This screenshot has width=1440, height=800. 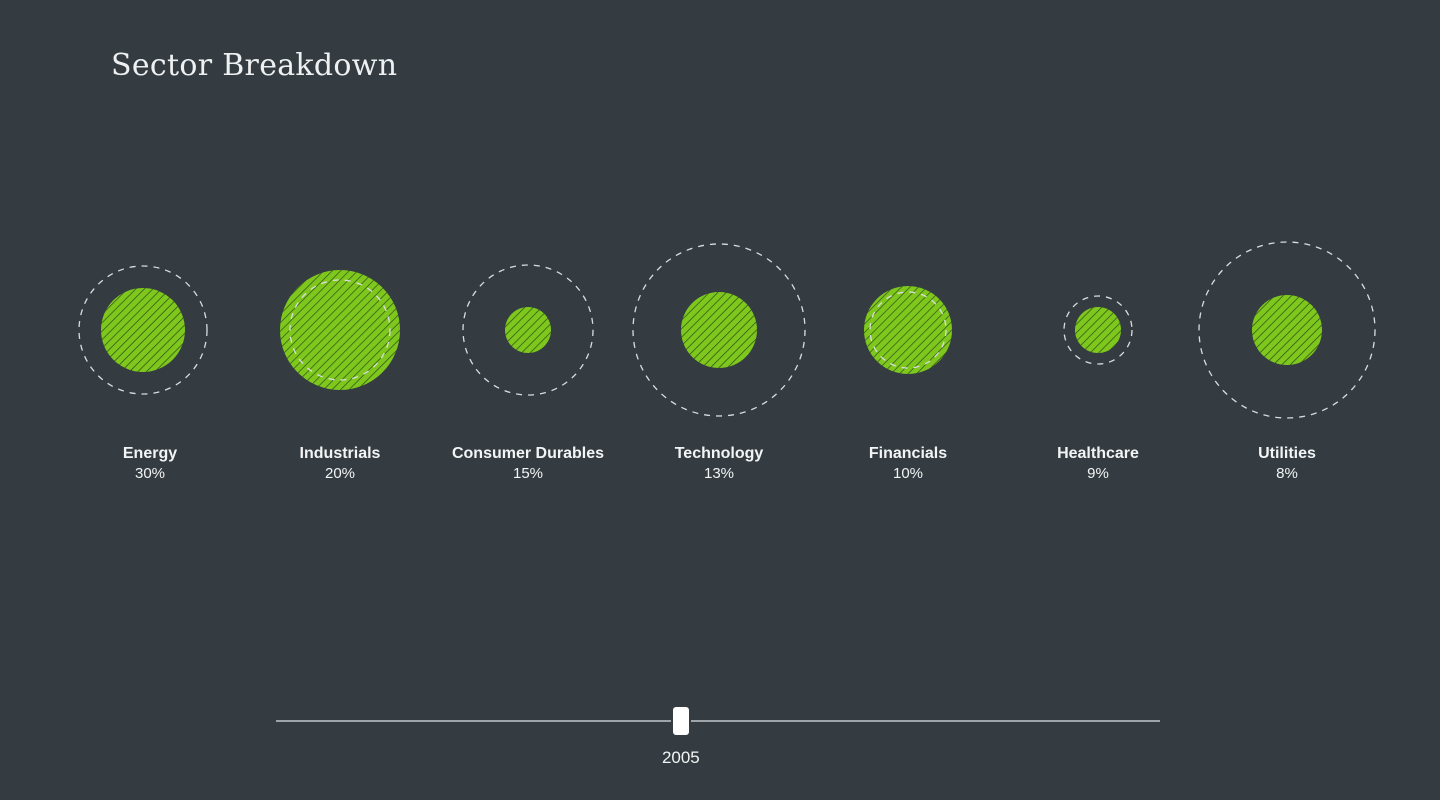 I want to click on sector-value-label: 10%, so click(x=908, y=473).